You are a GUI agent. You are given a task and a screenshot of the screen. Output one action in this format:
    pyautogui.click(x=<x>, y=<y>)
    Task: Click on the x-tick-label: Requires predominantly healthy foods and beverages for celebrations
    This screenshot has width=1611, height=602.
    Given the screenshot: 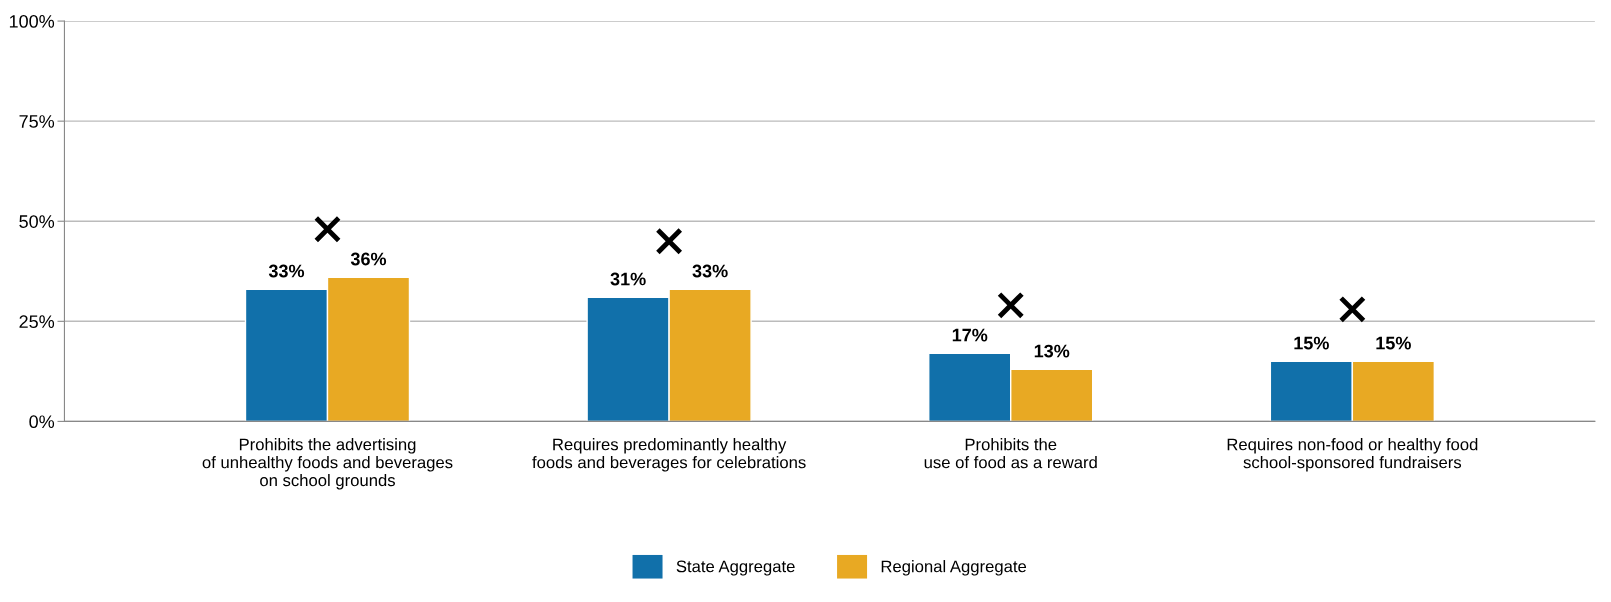 What is the action you would take?
    pyautogui.click(x=669, y=455)
    